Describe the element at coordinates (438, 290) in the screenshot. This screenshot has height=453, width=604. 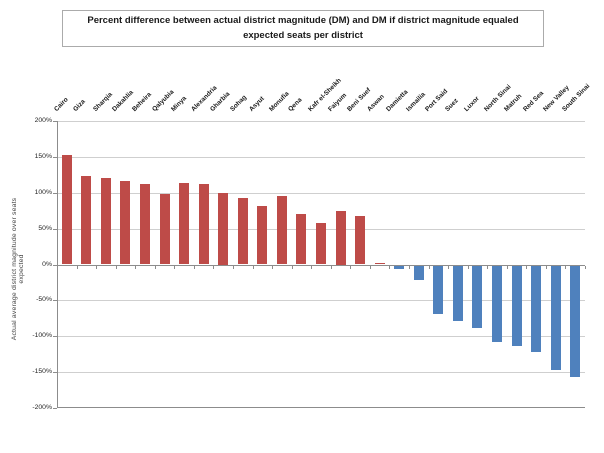
I see `bar-port-said` at that location.